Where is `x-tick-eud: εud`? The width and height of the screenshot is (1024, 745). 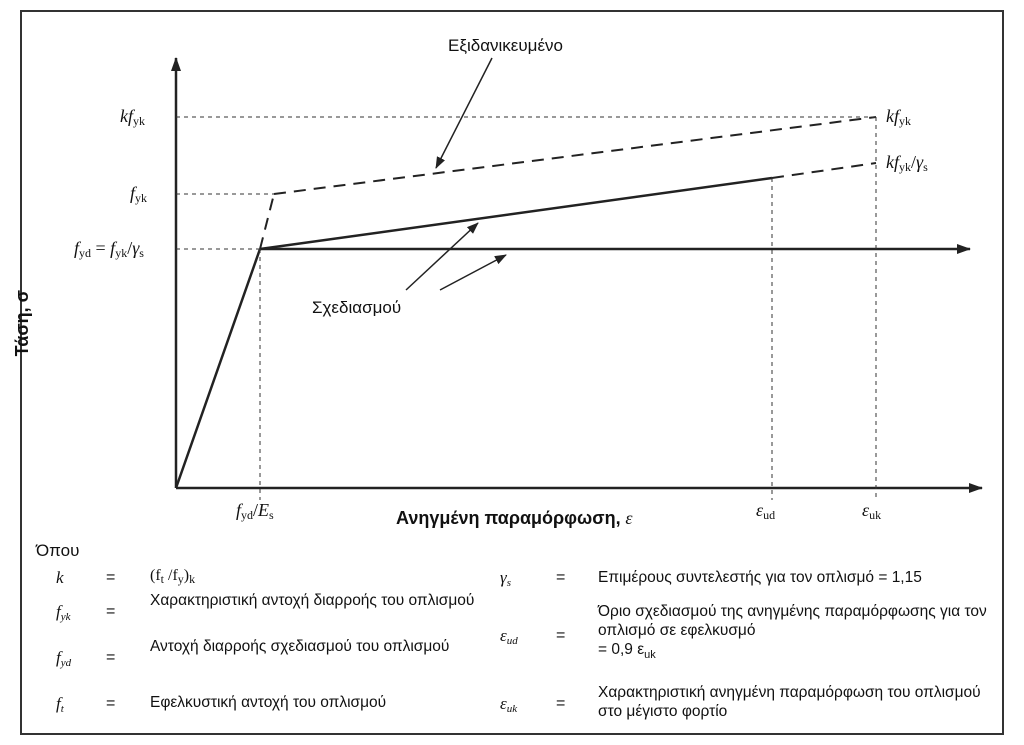 x-tick-eud: εud is located at coordinates (766, 511).